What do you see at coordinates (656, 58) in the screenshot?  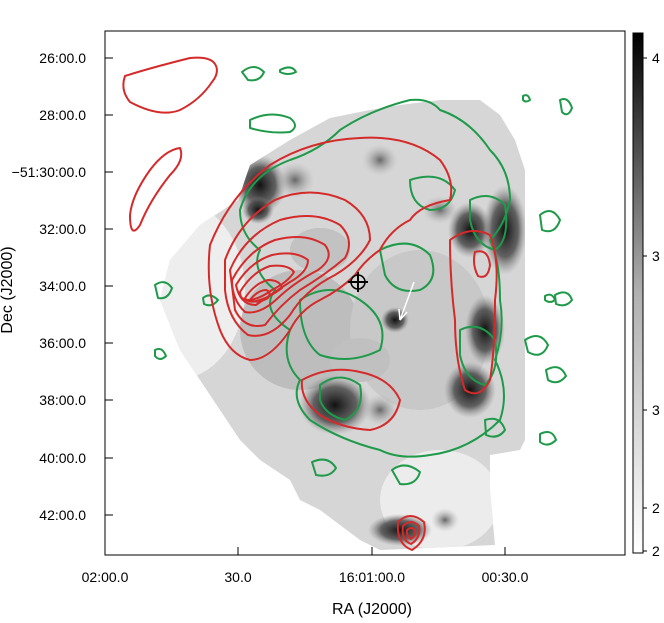 I see `colorbar-tick-label: 4` at bounding box center [656, 58].